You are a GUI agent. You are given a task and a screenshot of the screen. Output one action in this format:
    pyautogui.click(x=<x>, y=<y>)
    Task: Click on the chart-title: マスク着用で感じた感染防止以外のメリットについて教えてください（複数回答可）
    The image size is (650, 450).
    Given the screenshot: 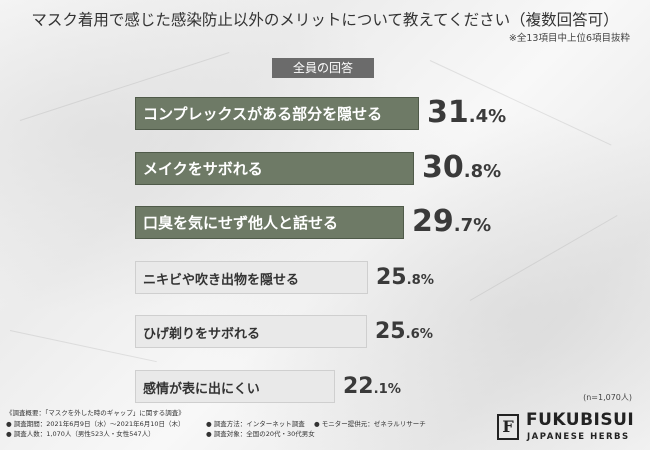 What is the action you would take?
    pyautogui.click(x=325, y=20)
    